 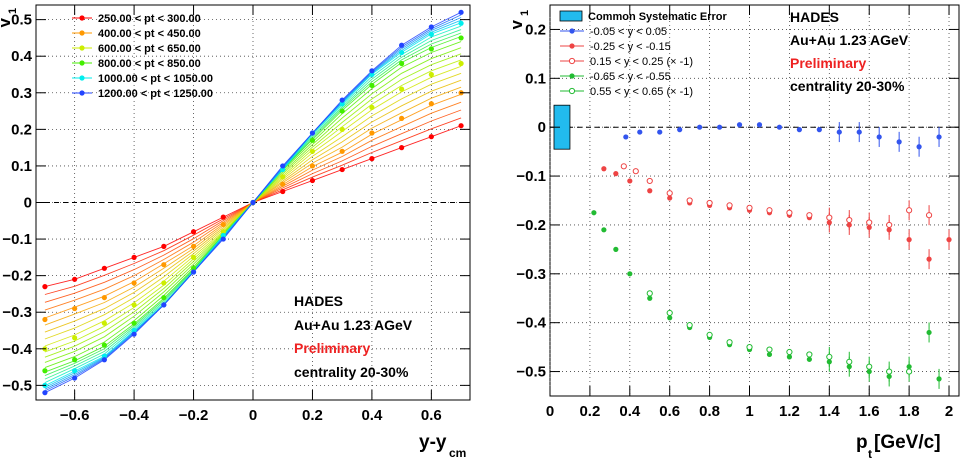 I want to click on x-tick-label: −0.6, so click(x=75, y=415).